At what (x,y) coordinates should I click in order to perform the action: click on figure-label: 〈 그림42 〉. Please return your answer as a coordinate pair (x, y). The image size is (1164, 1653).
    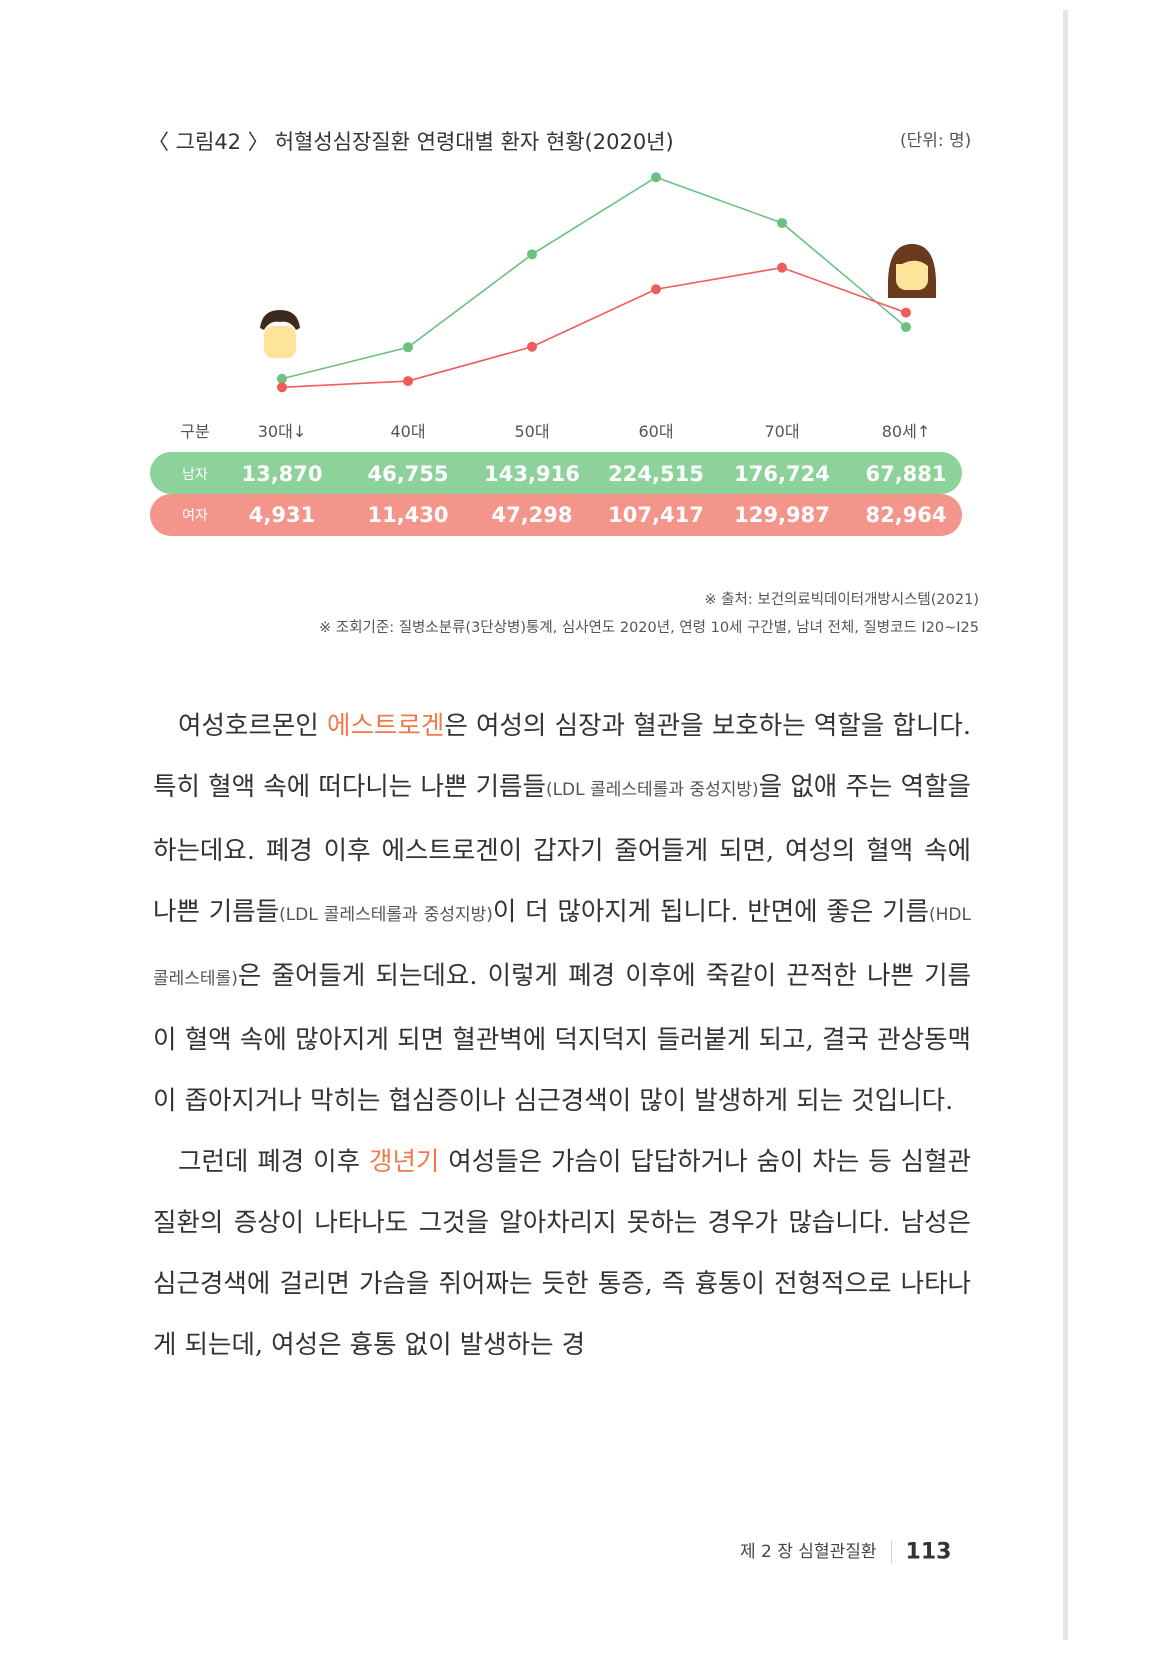
    Looking at the image, I should click on (208, 142).